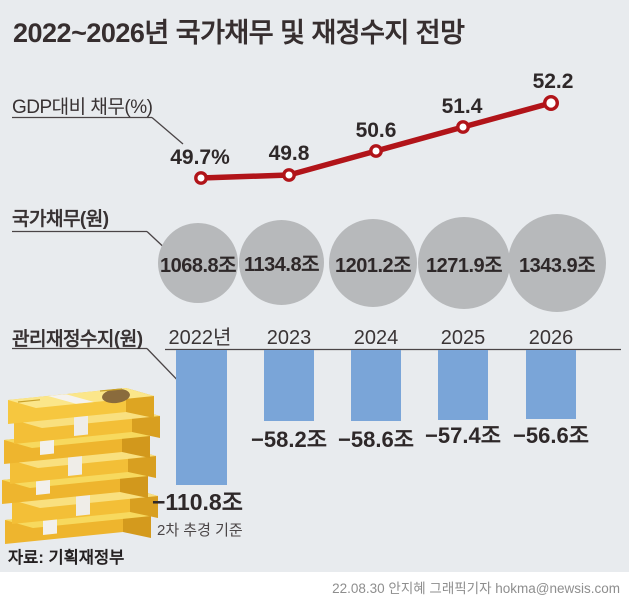 Image resolution: width=629 pixels, height=596 pixels. I want to click on fiscal-value-2022: −110.8조, so click(197, 502).